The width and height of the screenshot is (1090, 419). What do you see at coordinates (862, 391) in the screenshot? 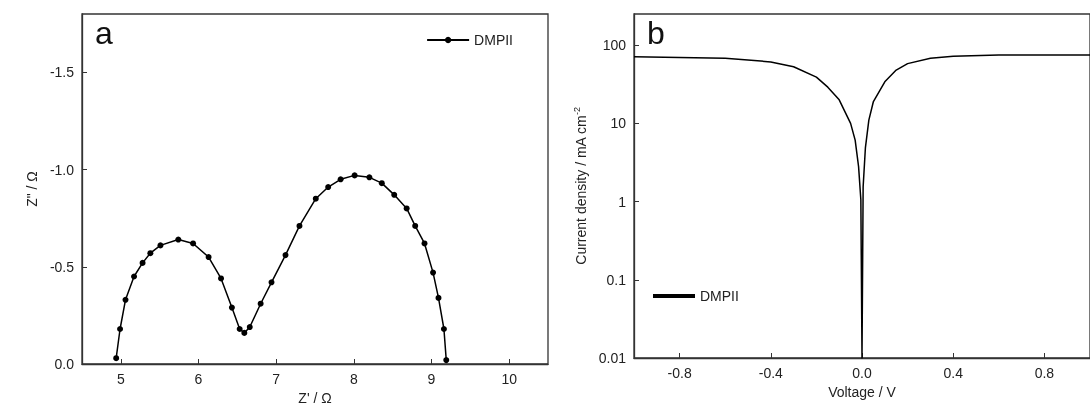
I see `x-axis-title: Voltage / V` at bounding box center [862, 391].